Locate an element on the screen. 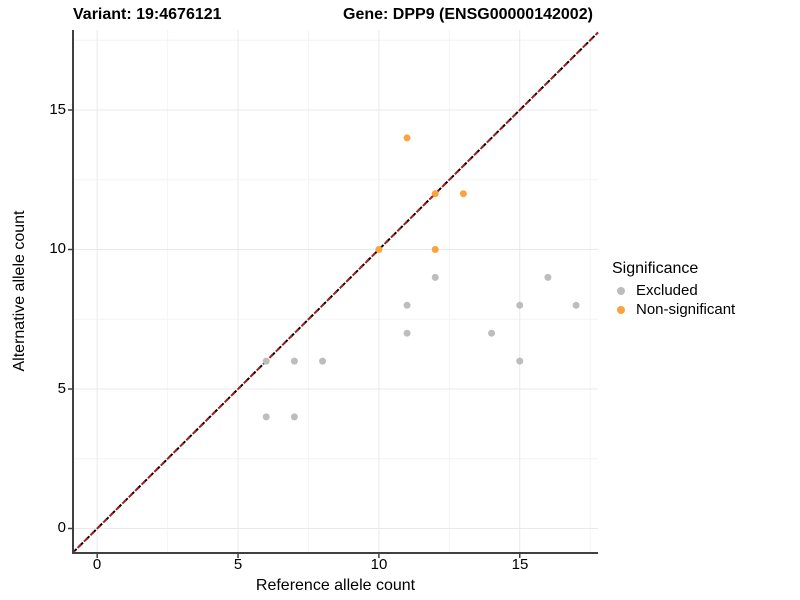  y-tick-10: 10 is located at coordinates (57, 248).